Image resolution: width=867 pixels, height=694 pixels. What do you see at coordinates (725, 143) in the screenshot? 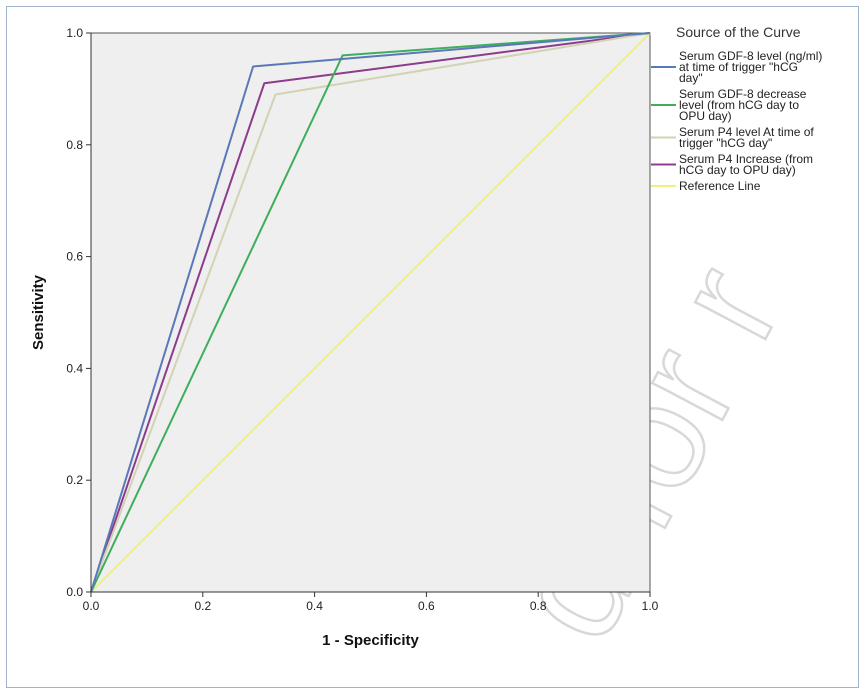
I see `legend-label: trigger "hCG day"` at bounding box center [725, 143].